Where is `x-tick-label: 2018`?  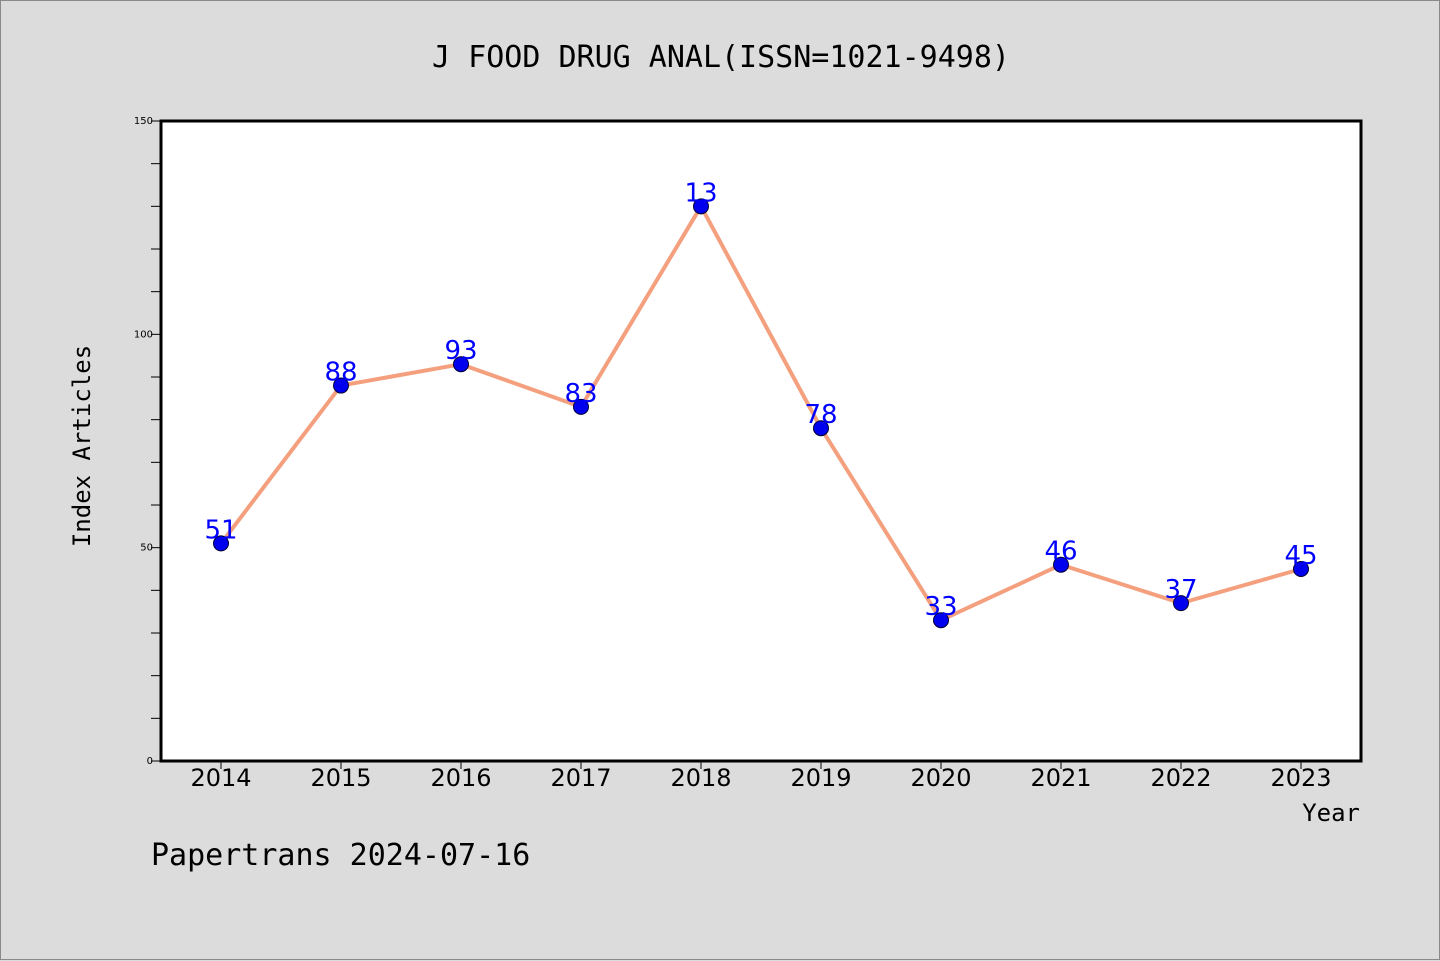 x-tick-label: 2018 is located at coordinates (700, 778).